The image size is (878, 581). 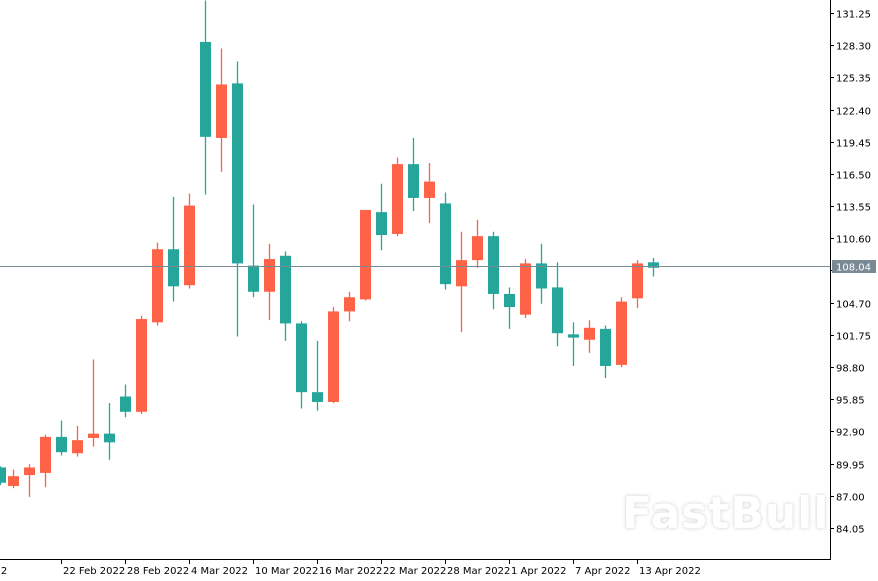 What do you see at coordinates (853, 79) in the screenshot?
I see `y-tick-label: 125.35` at bounding box center [853, 79].